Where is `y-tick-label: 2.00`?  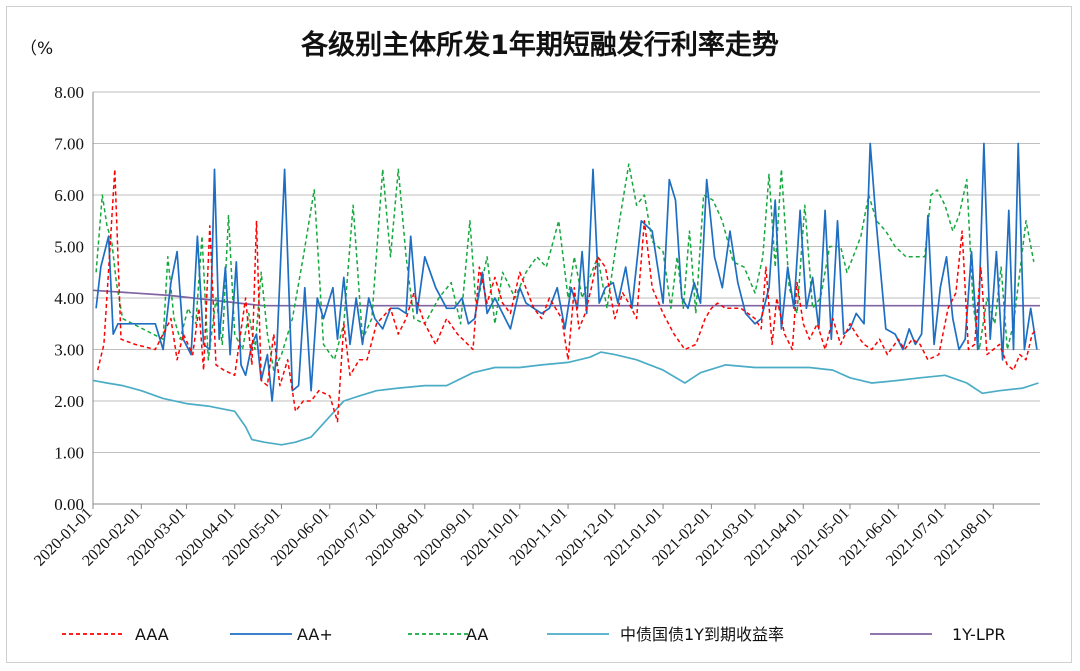
y-tick-label: 2.00 is located at coordinates (69, 401).